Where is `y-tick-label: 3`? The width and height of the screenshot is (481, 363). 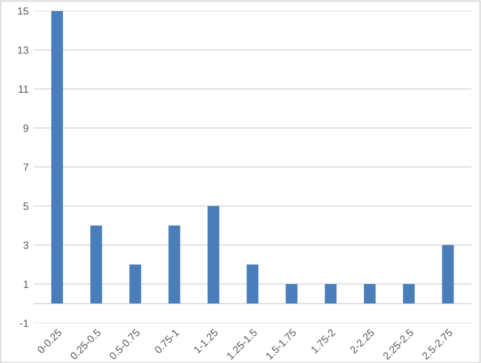
y-tick-label: 3 is located at coordinates (25, 245).